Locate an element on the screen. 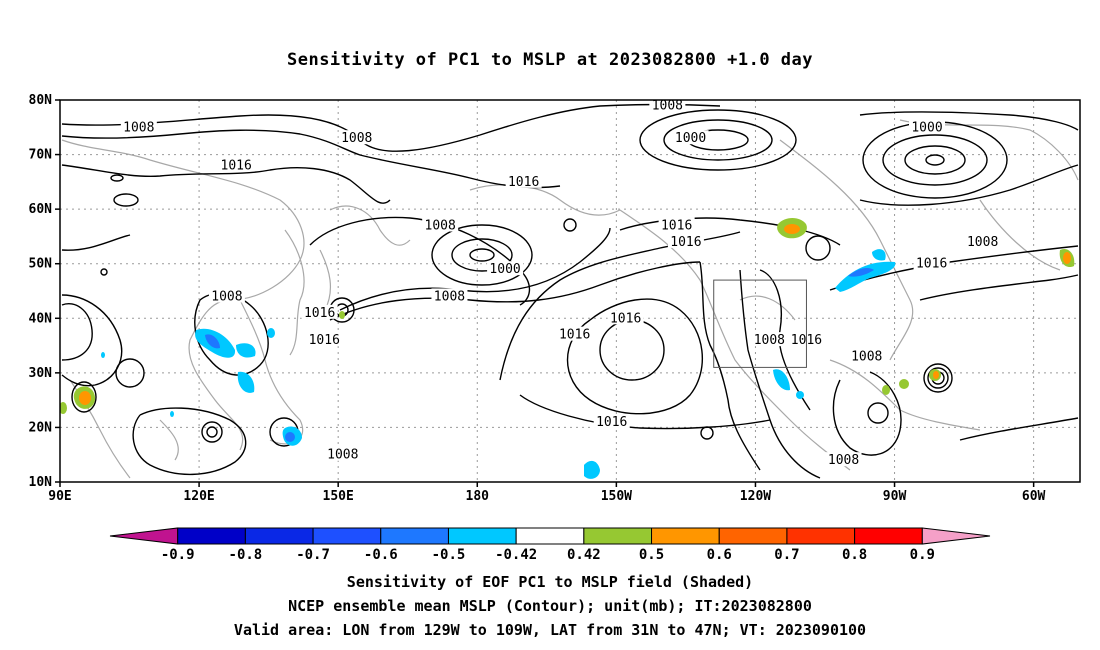  colorbar-label: 0.6 is located at coordinates (719, 555).